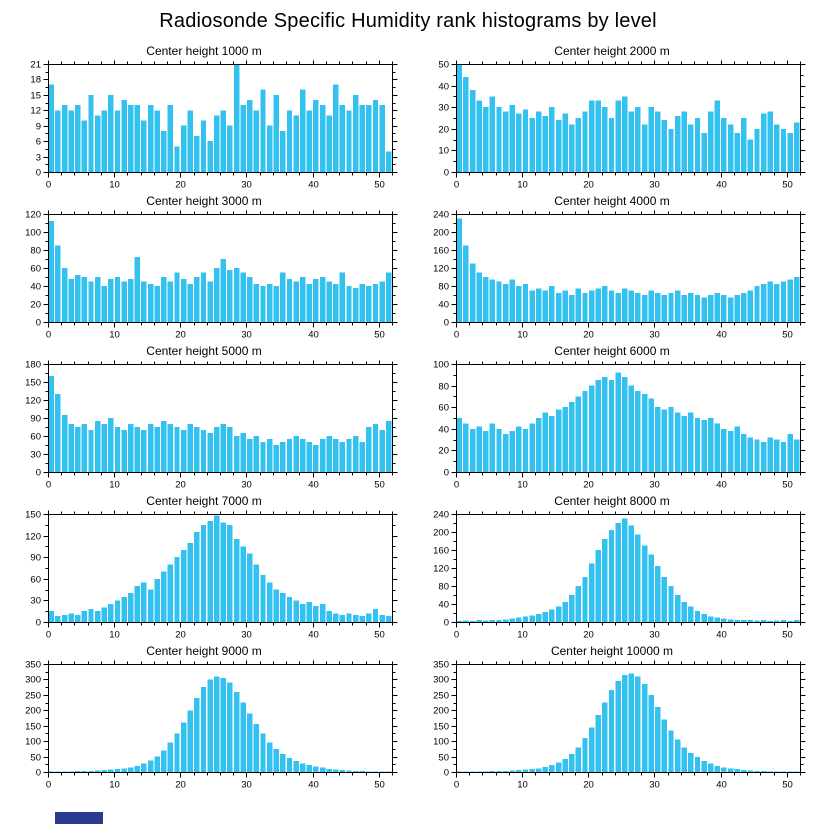  What do you see at coordinates (441, 251) in the screenshot?
I see `svg-text: 160` at bounding box center [441, 251].